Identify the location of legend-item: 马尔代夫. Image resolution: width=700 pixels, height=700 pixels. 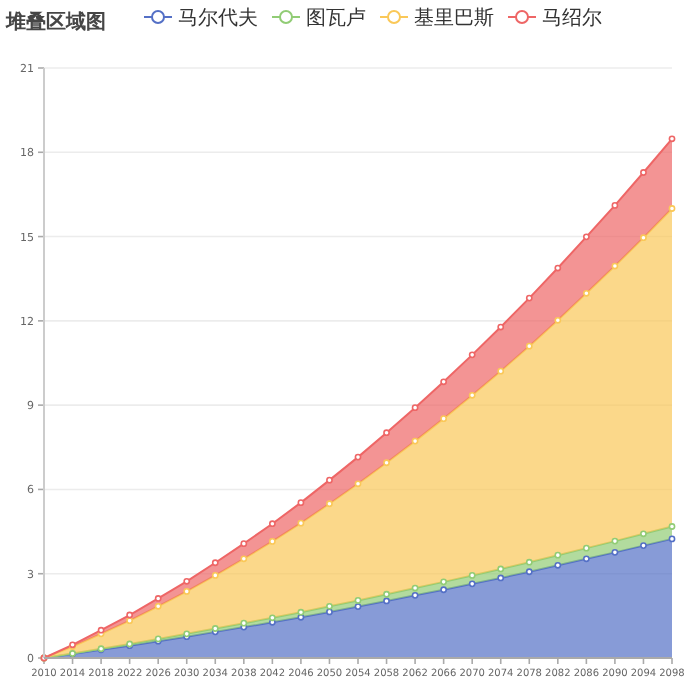
(200, 19).